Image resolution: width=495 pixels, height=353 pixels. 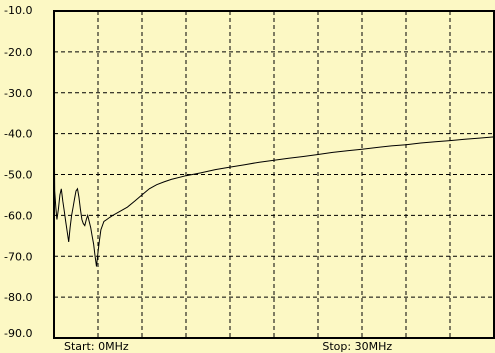 What do you see at coordinates (18, 333) in the screenshot?
I see `y-tick-label: -90.0` at bounding box center [18, 333].